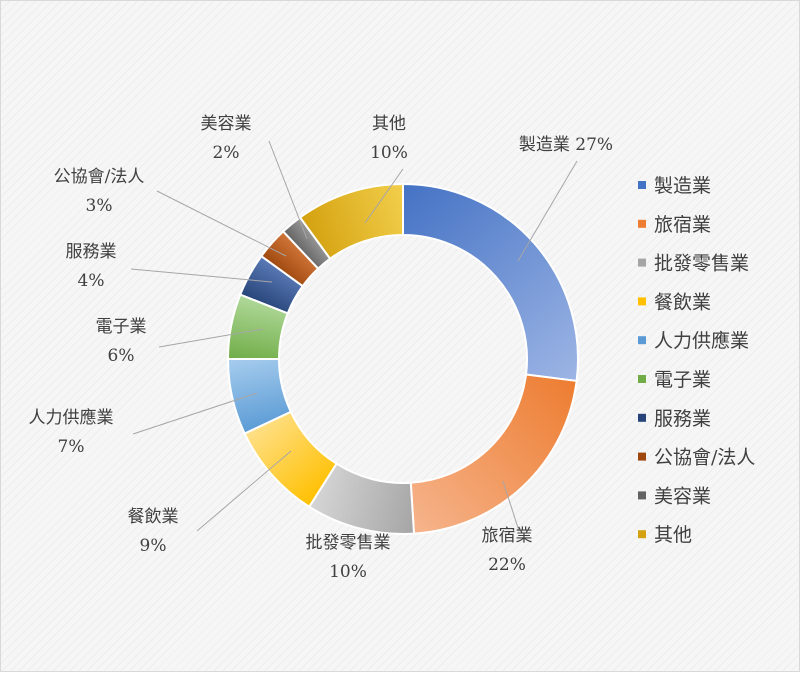 The height and width of the screenshot is (673, 800). I want to click on data-label: 旅宿業 22%, so click(507, 550).